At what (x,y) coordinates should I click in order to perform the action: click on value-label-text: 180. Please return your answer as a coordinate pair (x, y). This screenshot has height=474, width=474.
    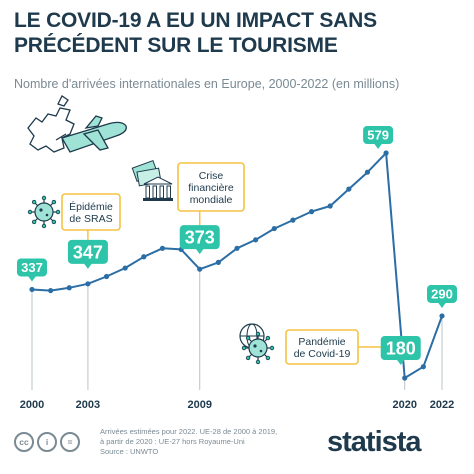
    Looking at the image, I should click on (401, 349).